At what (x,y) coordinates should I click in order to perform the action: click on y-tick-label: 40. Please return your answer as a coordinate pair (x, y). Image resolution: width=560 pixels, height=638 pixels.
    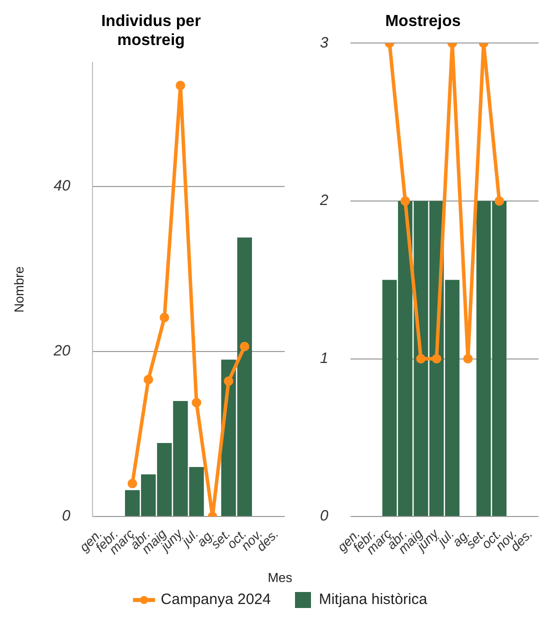
    Looking at the image, I should click on (62, 185).